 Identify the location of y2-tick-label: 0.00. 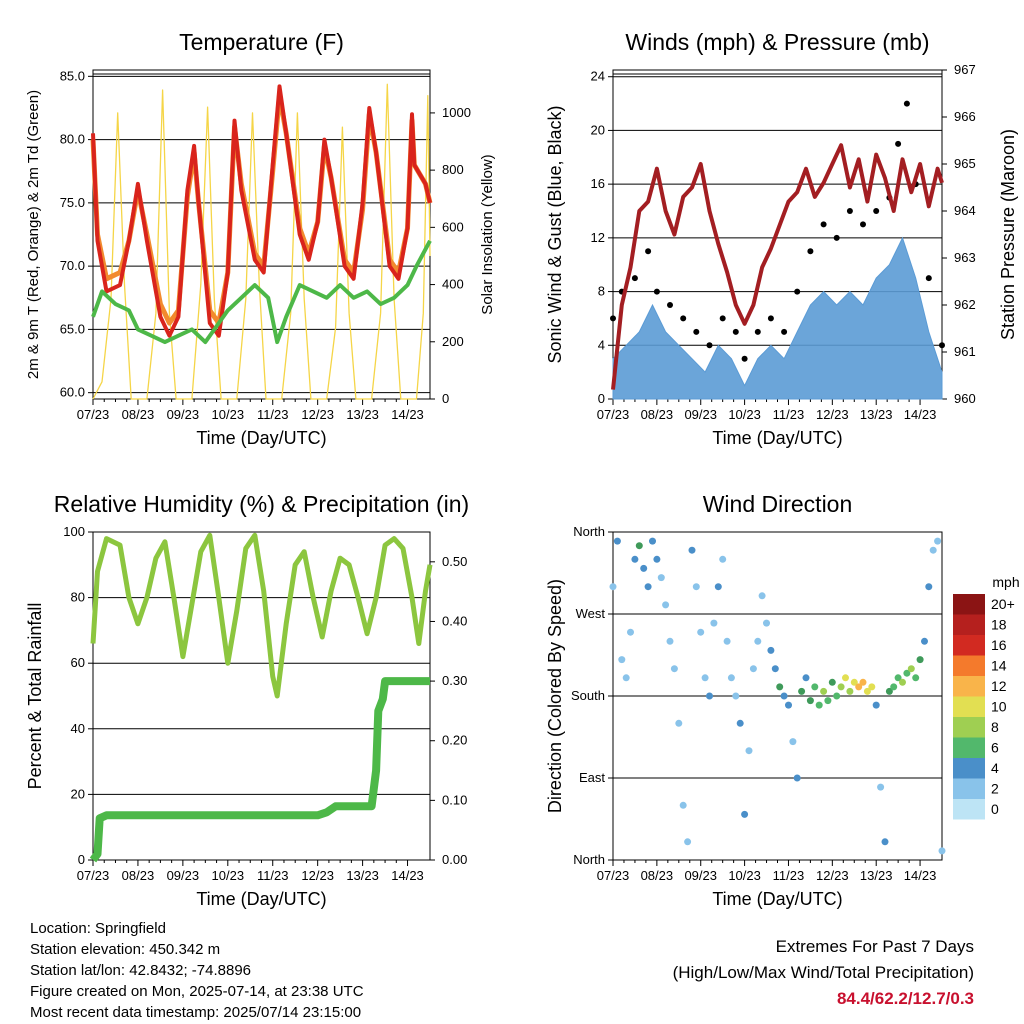
(454, 859).